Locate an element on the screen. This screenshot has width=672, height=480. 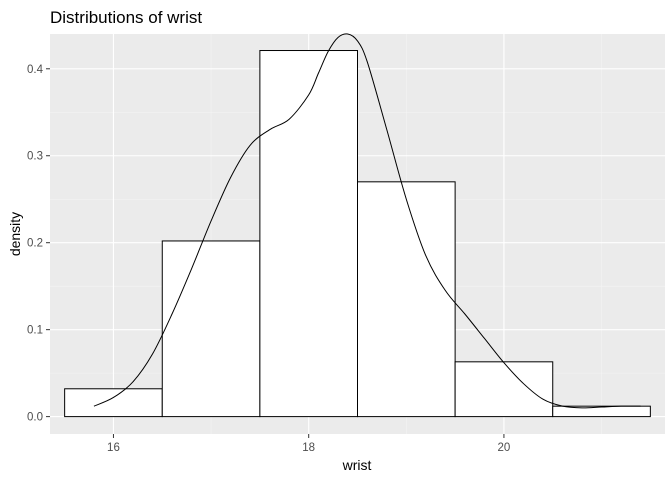
y-tick-label: 0.0 is located at coordinates (35, 418).